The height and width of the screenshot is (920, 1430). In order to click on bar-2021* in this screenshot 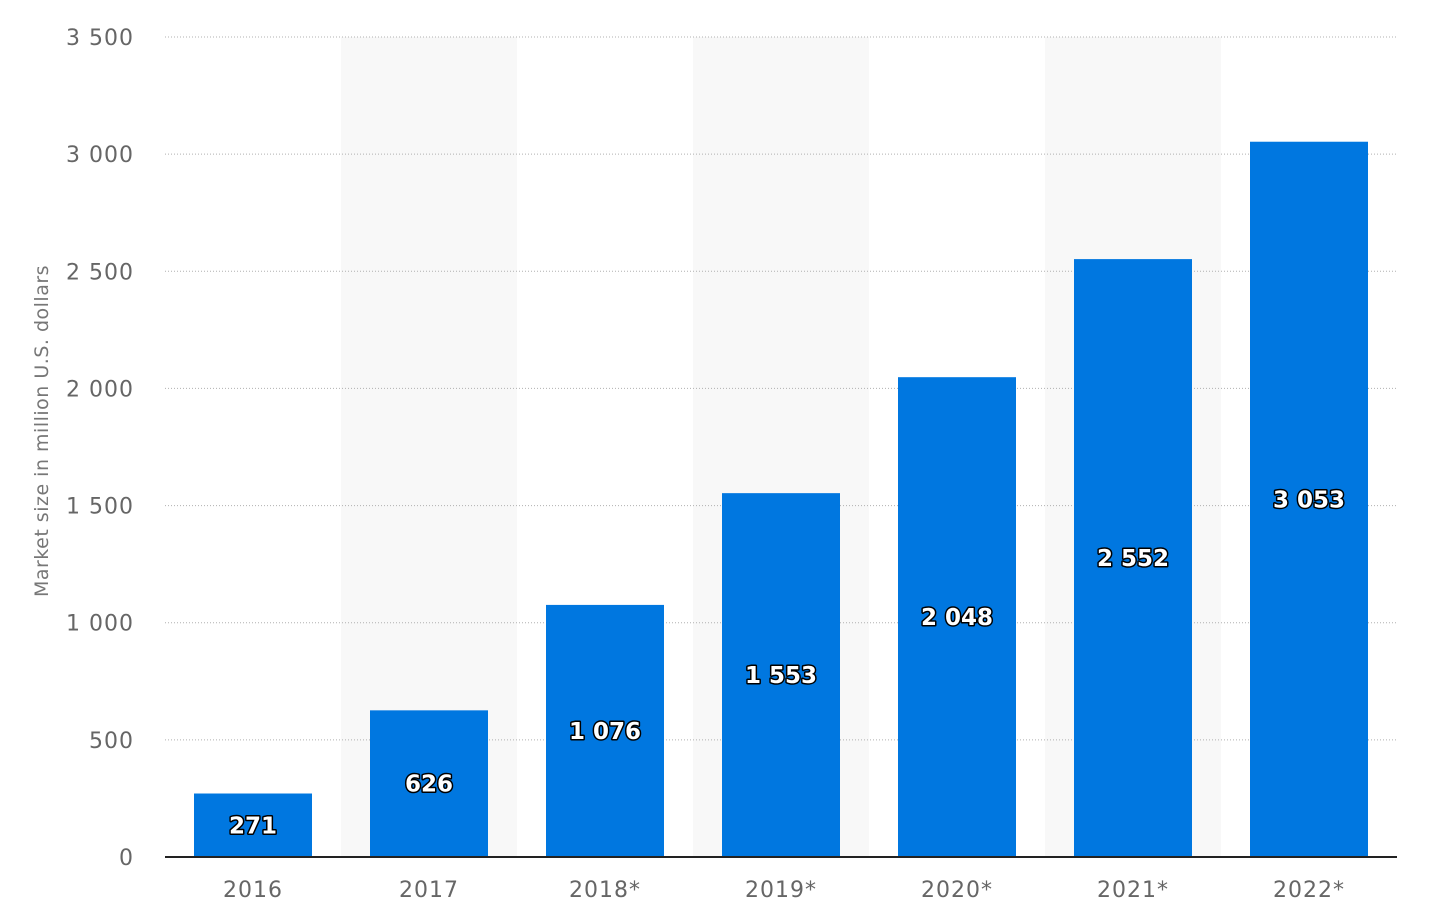, I will do `click(1133, 558)`.